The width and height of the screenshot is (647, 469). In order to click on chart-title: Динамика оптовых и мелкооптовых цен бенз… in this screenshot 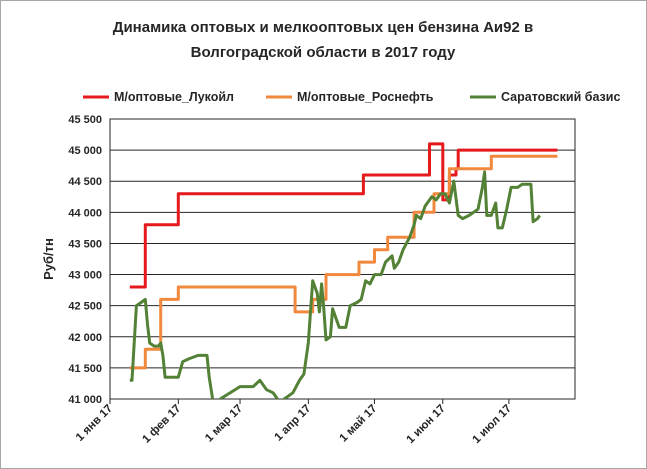, I will do `click(323, 40)`.